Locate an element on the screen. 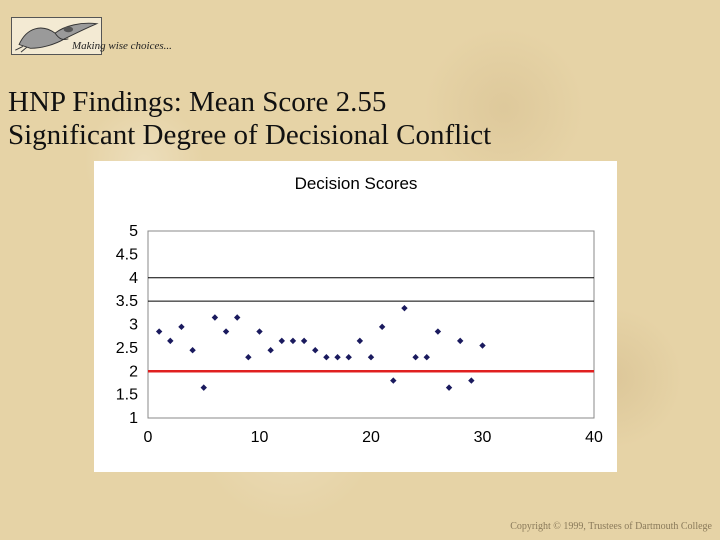 This screenshot has height=540, width=720. y-tick-label-4: 3 is located at coordinates (133, 325).